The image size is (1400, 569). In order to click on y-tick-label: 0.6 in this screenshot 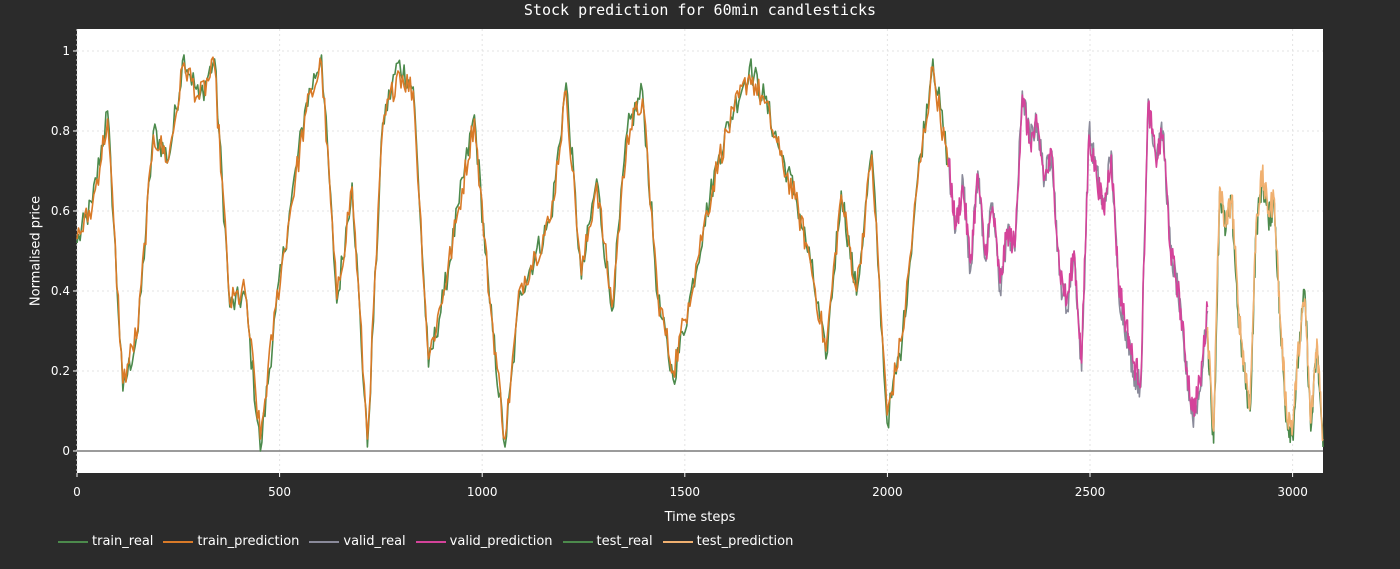, I will do `click(60, 211)`.